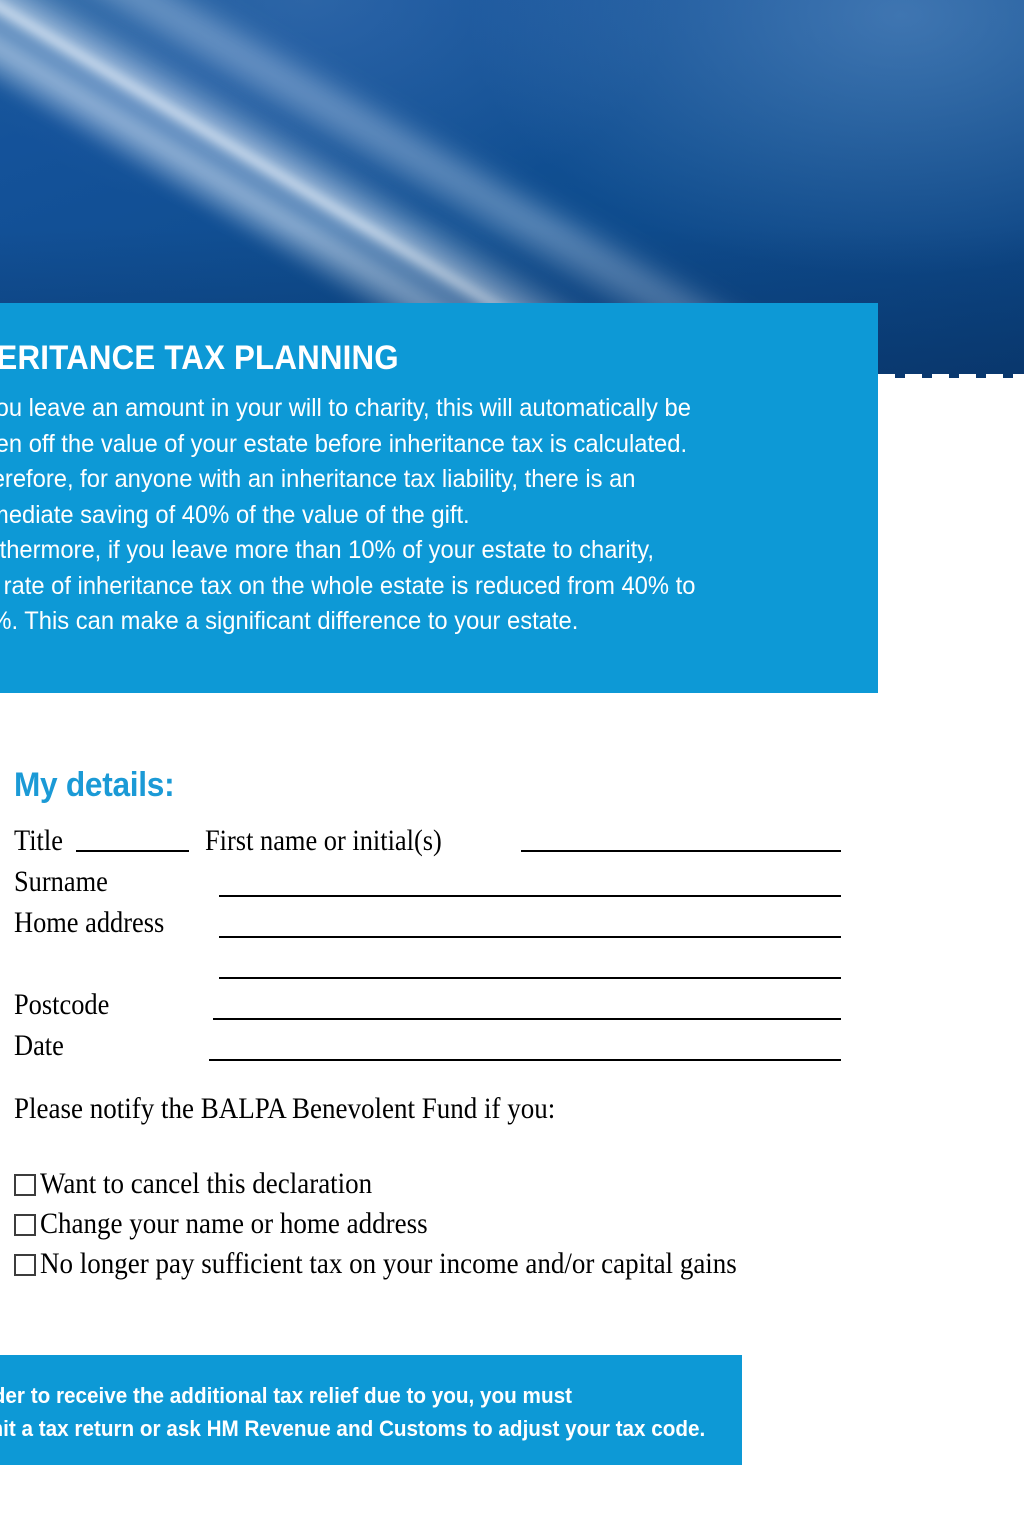  Describe the element at coordinates (39, 1045) in the screenshot. I see `date-label: Date` at that location.